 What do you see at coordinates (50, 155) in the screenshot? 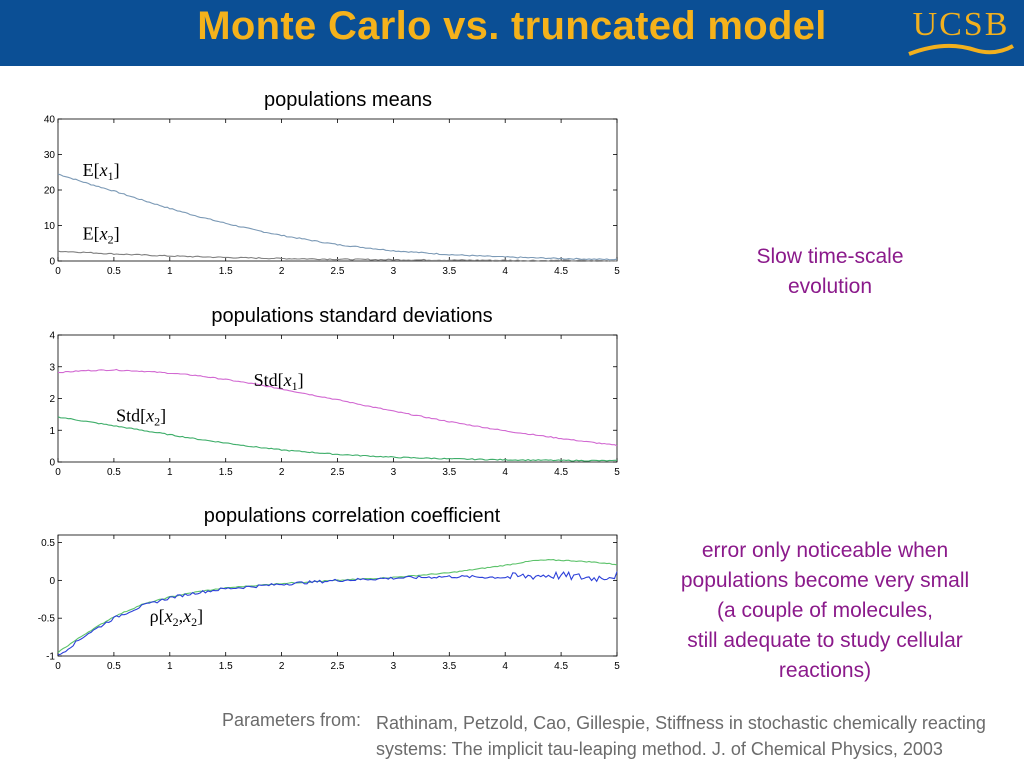
I see `y-tick-label: 30` at bounding box center [50, 155].